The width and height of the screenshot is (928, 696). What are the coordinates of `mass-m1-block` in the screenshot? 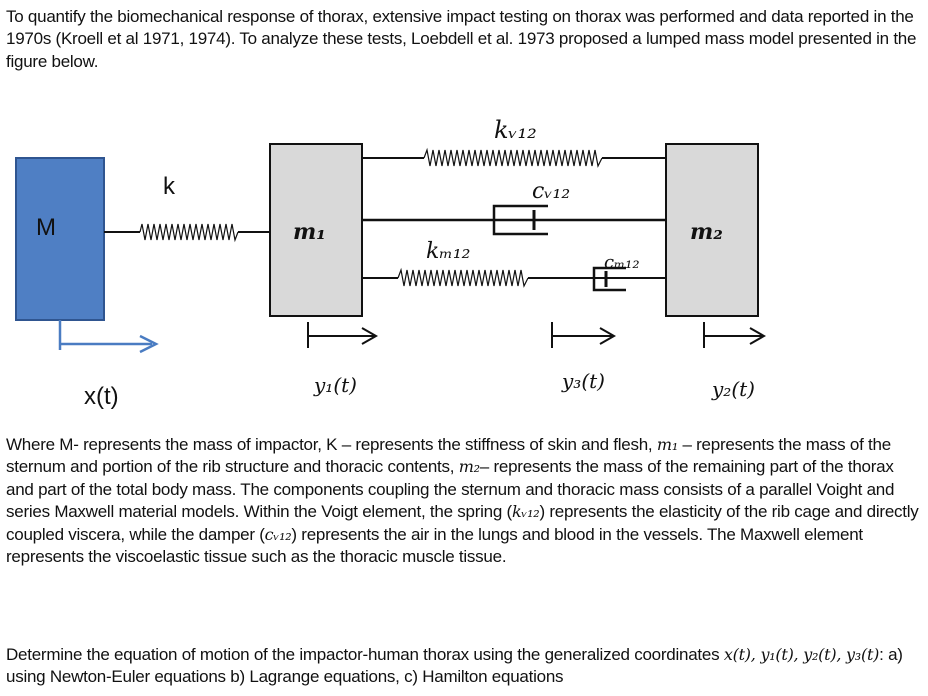 It's located at (316, 230).